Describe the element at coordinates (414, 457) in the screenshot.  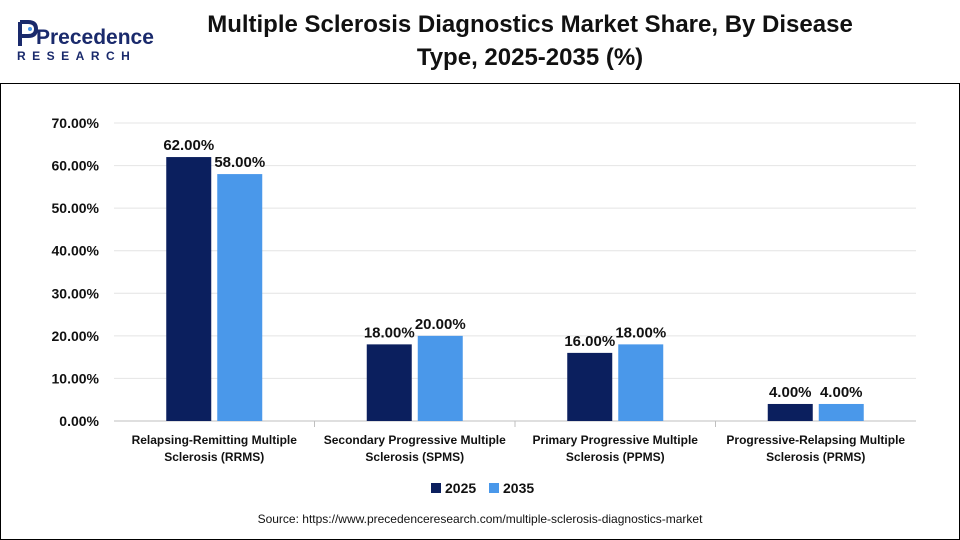
I see `x-category-label: Sclerosis (SPMS)` at that location.